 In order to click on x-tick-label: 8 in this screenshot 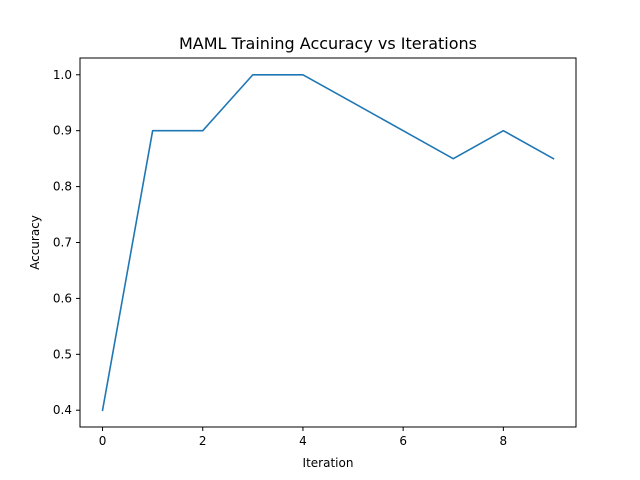, I will do `click(504, 441)`.